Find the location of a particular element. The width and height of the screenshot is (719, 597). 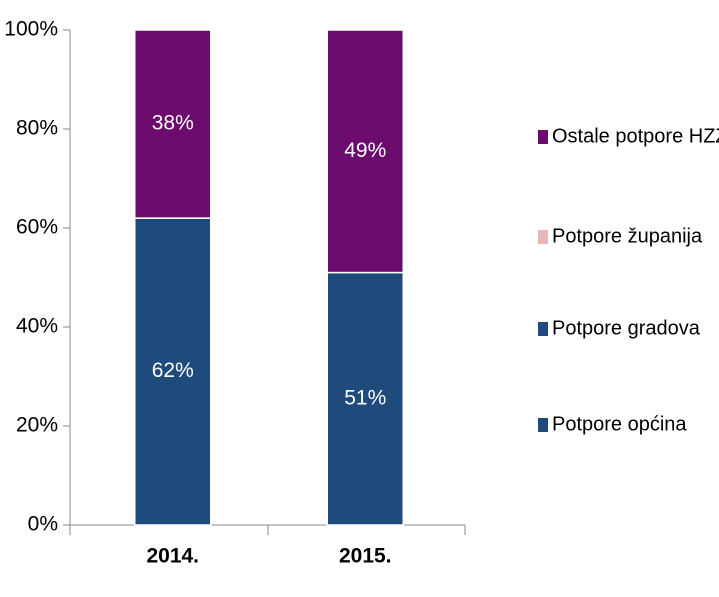

legend-label: Ostale potpore HZZ is located at coordinates (635, 136).